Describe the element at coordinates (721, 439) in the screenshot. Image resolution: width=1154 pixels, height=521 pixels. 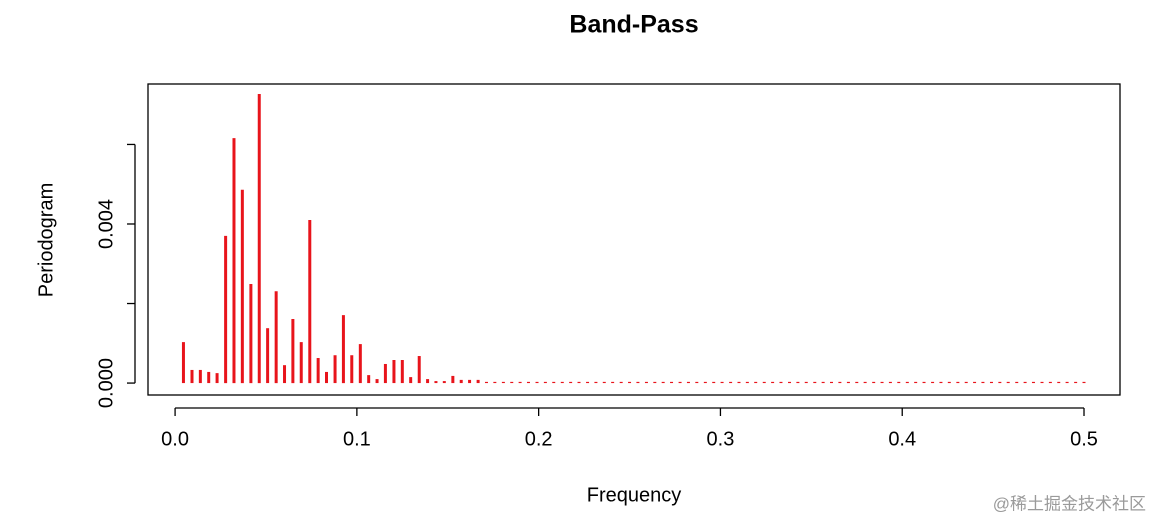
I see `x-tick-label: 0.3` at that location.